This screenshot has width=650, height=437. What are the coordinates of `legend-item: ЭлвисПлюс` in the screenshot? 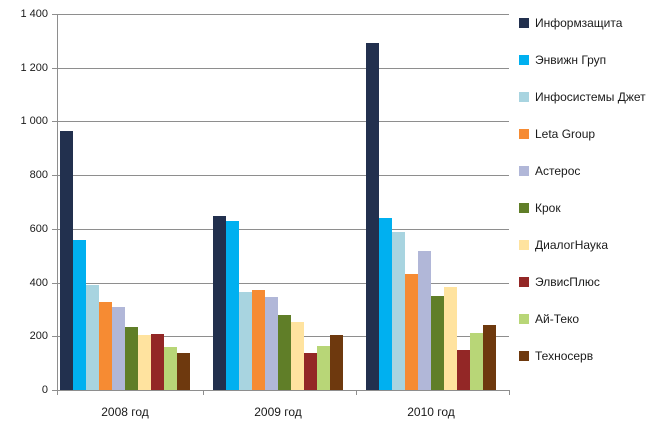 It's located at (582, 282).